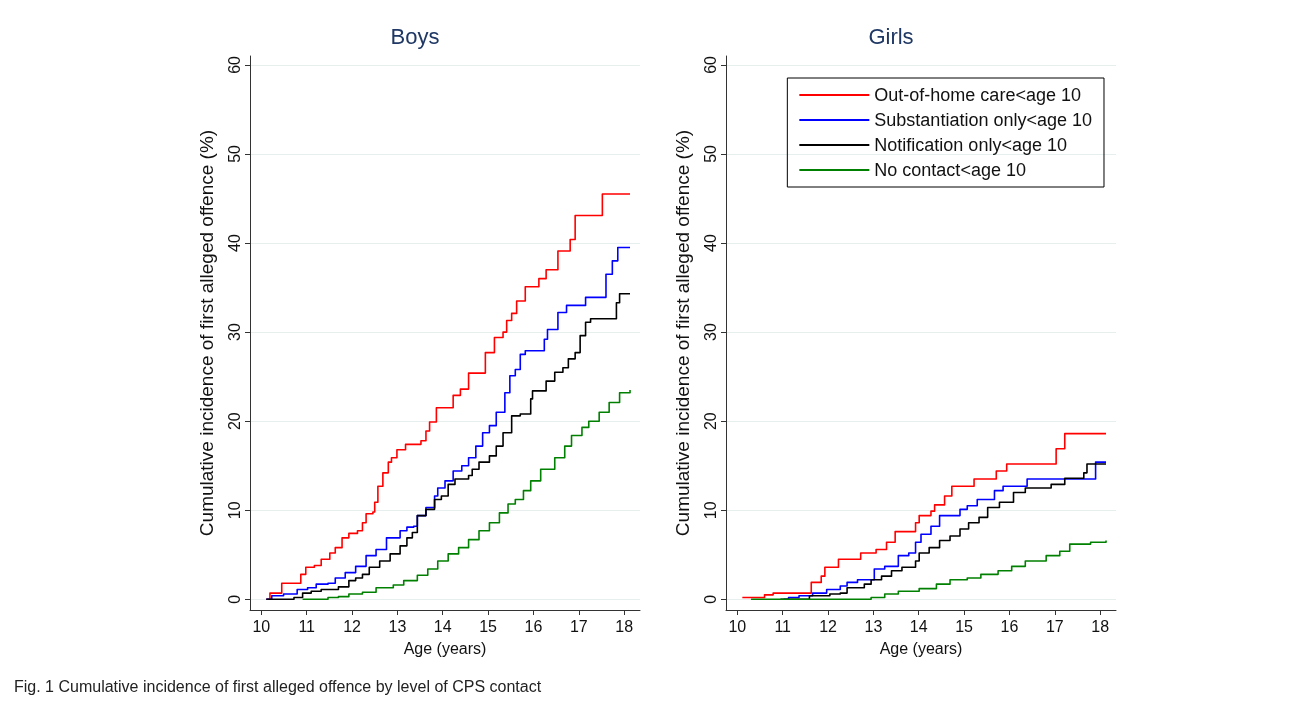 Image resolution: width=1292 pixels, height=704 pixels. I want to click on chart-title: Girls, so click(891, 36).